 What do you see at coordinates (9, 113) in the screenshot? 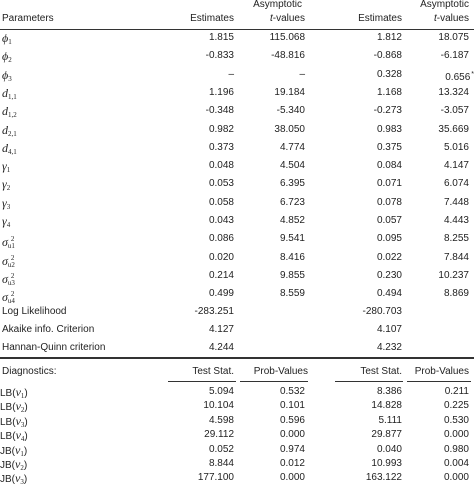
I see `parameter-symbol: d1,2` at bounding box center [9, 113].